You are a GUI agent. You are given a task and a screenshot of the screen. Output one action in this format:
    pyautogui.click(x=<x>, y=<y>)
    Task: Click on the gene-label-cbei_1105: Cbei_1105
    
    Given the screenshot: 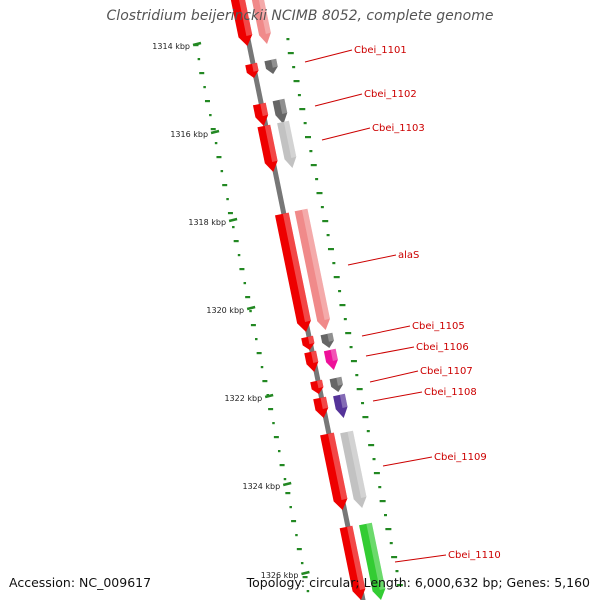 What is the action you would take?
    pyautogui.click(x=413, y=329)
    